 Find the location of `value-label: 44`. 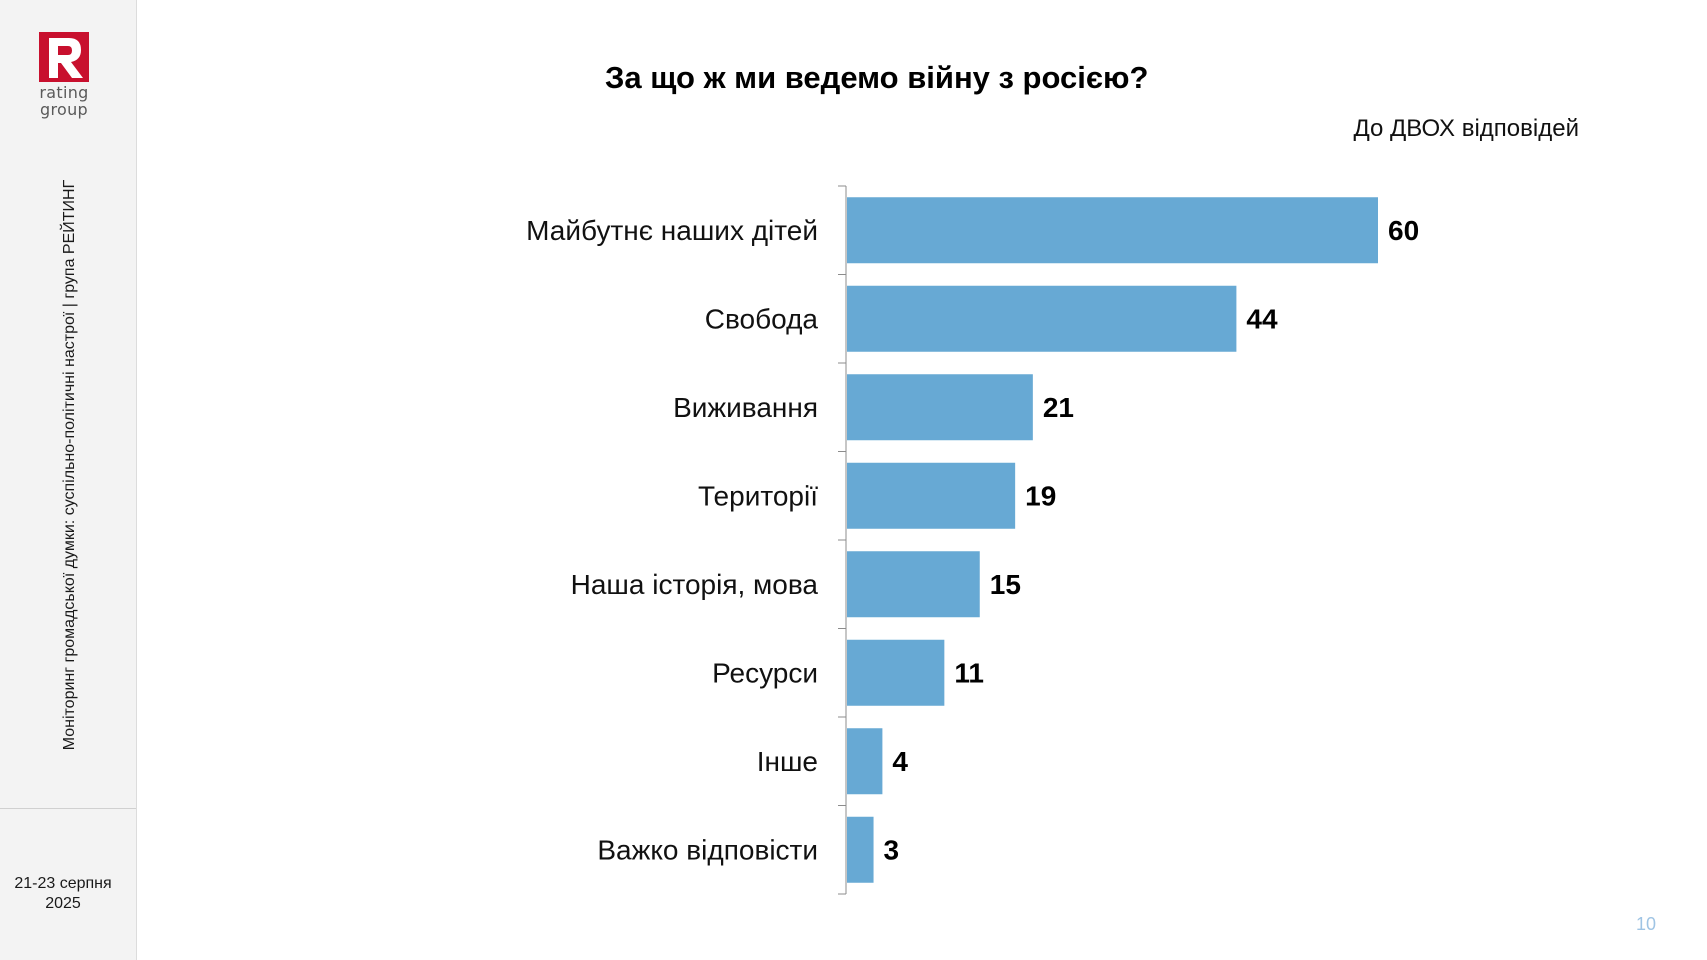

value-label: 44 is located at coordinates (1262, 318).